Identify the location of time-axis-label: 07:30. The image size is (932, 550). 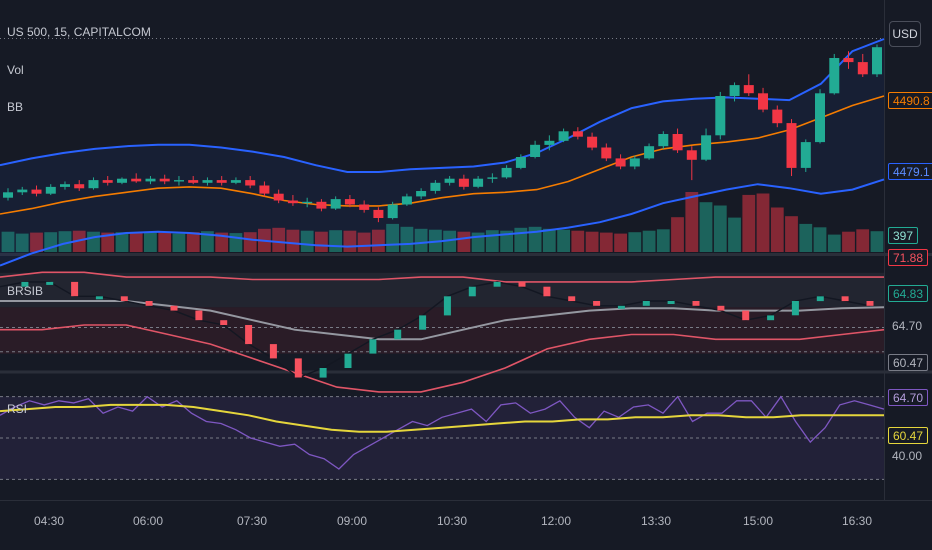
(252, 521).